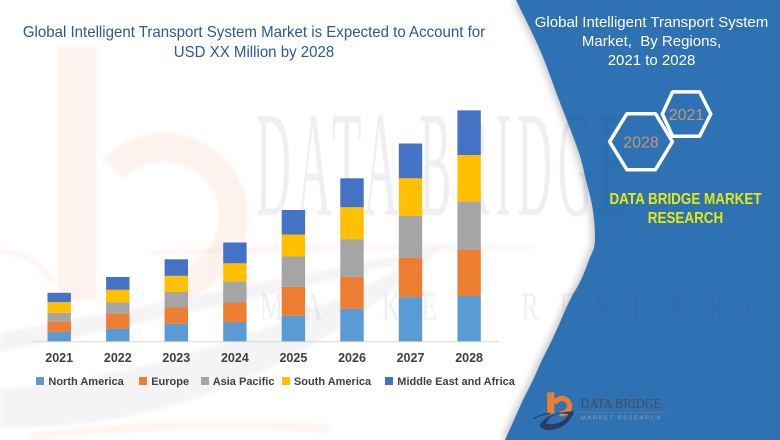 This screenshot has height=440, width=780. I want to click on svg-text: MARKET RESEARCH, so click(621, 418).